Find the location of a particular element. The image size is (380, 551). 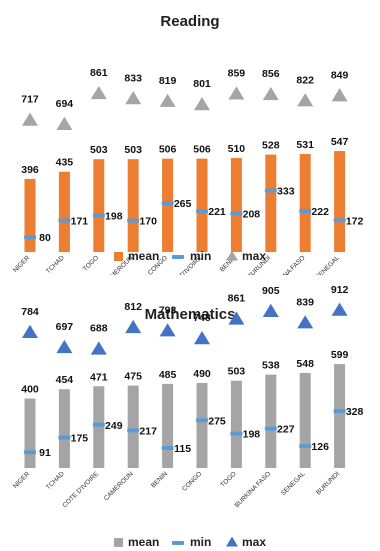

reading-max-label: 822 is located at coordinates (305, 80).